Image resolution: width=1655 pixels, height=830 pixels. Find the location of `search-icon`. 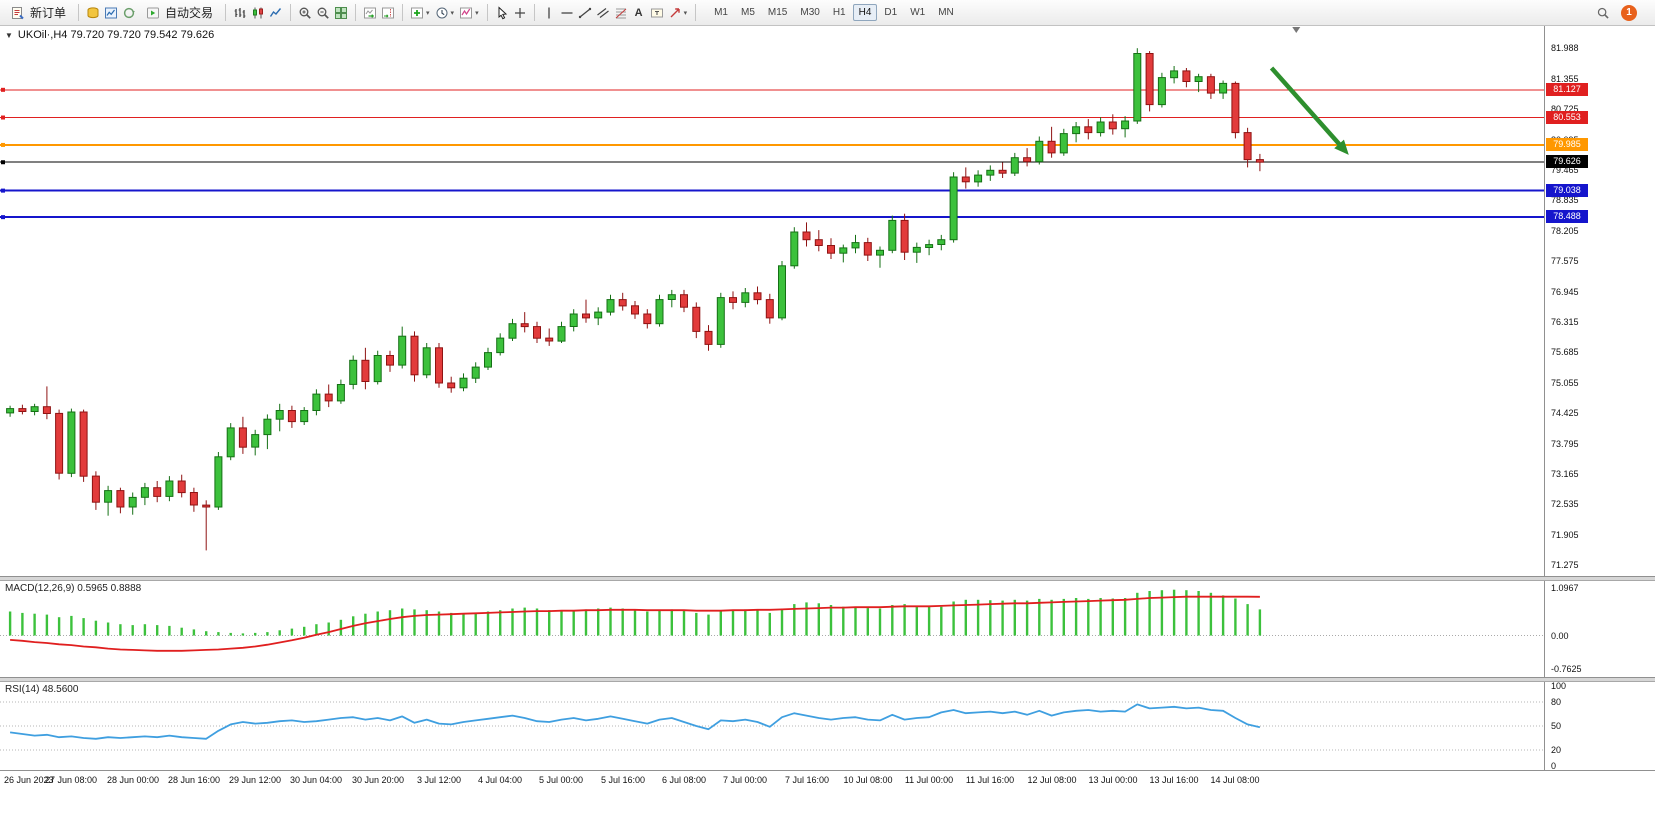

search-icon is located at coordinates (1603, 13).